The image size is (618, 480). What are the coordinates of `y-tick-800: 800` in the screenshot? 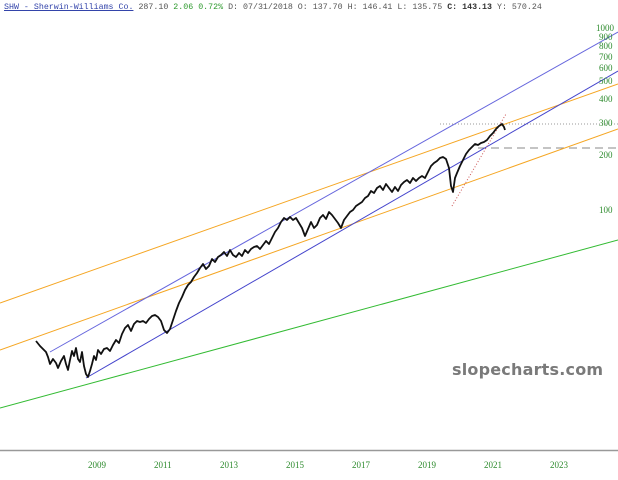 It's located at (606, 46).